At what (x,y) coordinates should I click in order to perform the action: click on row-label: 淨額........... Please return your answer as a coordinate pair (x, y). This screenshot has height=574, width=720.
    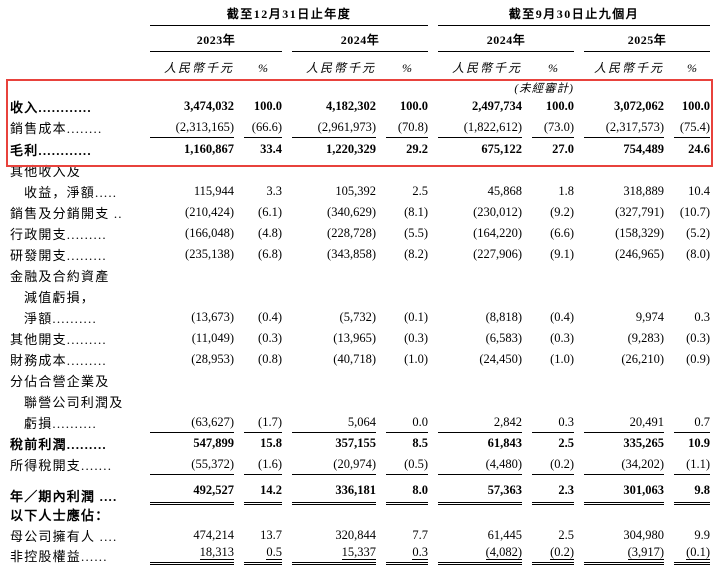
    Looking at the image, I should click on (60, 318).